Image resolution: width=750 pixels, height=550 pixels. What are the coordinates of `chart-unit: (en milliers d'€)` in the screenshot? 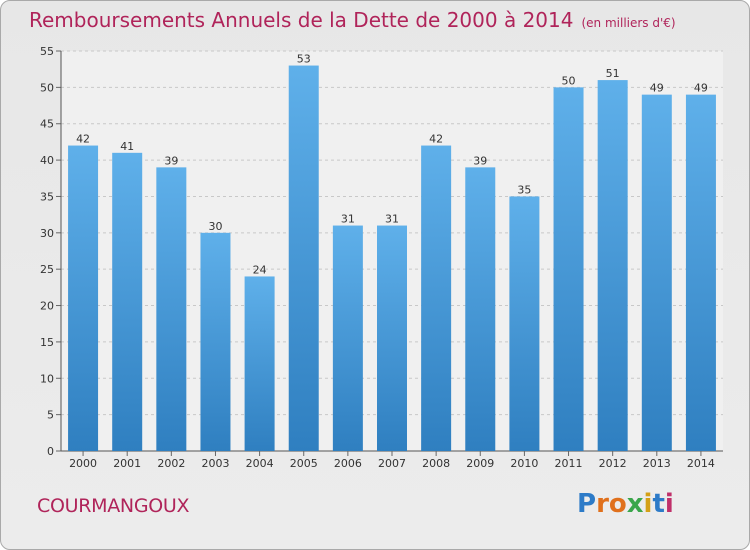 It's located at (628, 23).